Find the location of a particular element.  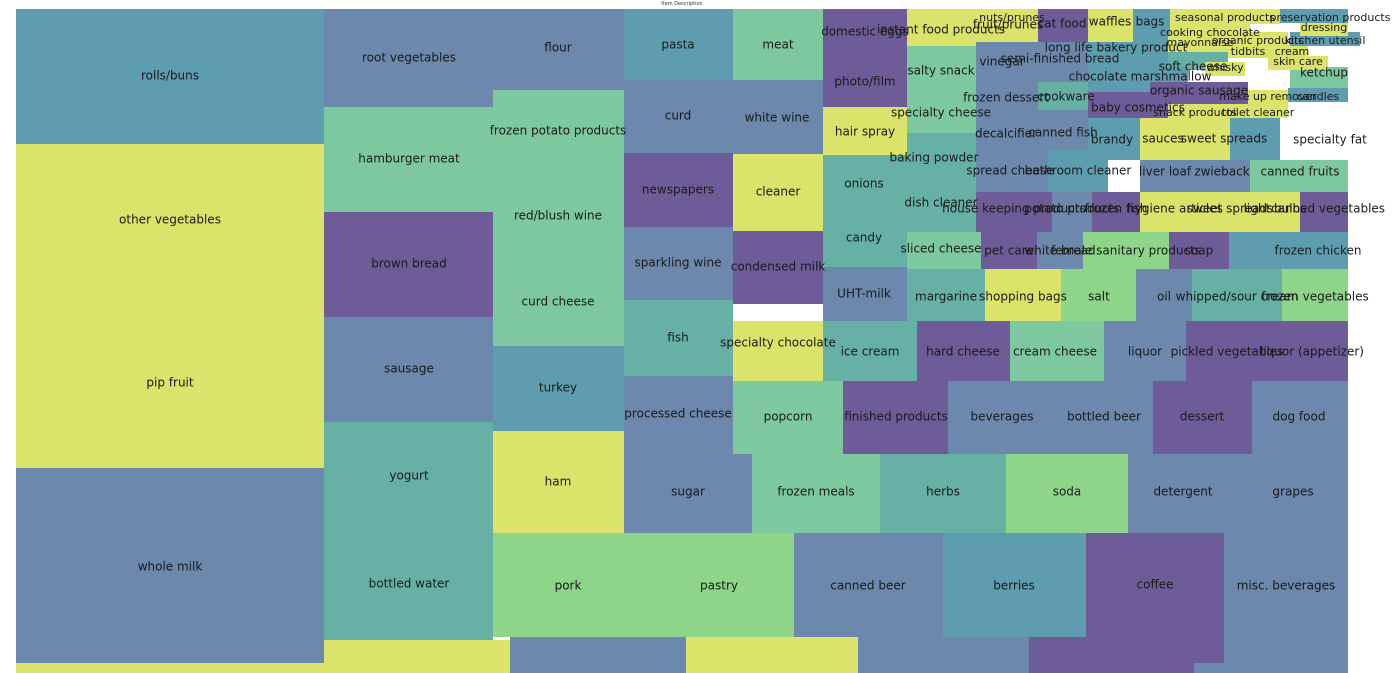

treemap-label-cooking-chocolate: cooking chocolate is located at coordinates (1210, 32).